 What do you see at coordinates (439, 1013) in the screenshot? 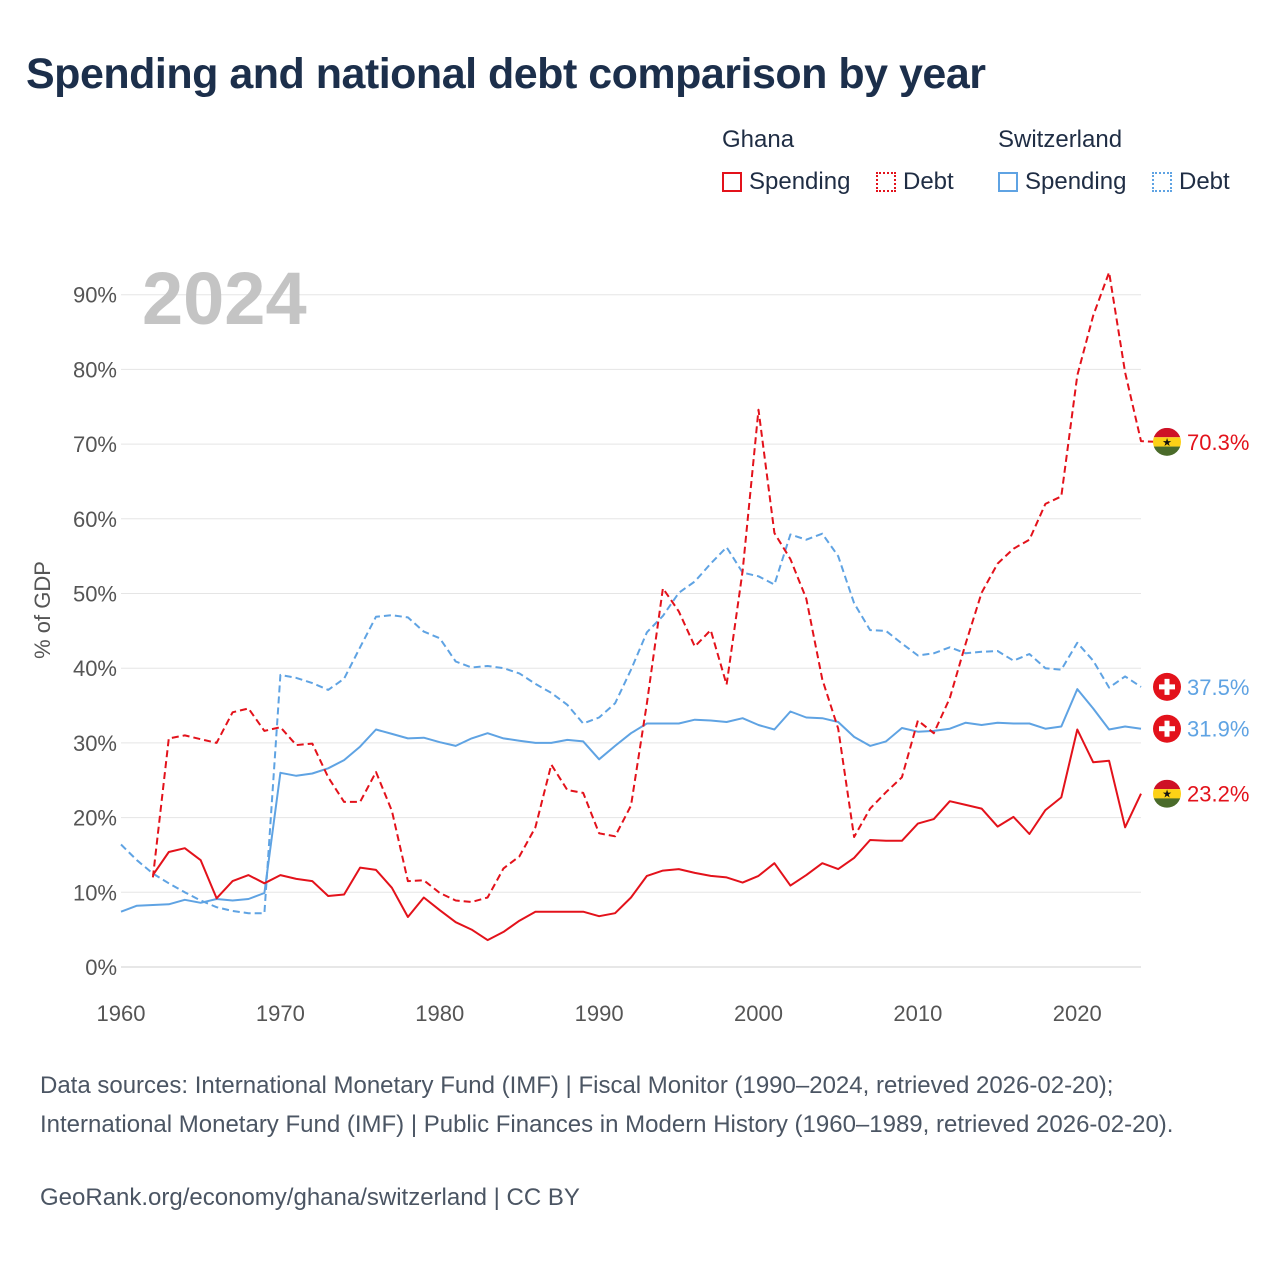
I see `x-tick-label: 1980` at bounding box center [439, 1013].